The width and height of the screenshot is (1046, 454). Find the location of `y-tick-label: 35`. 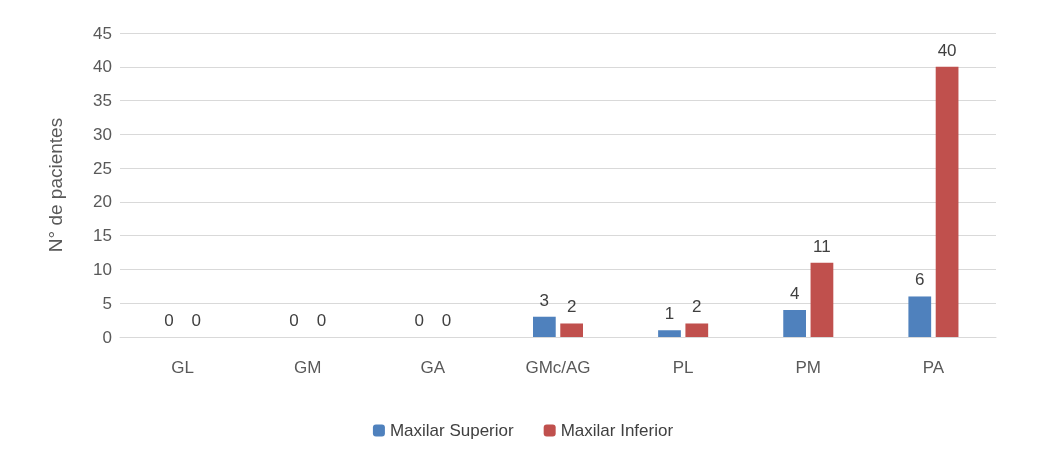

y-tick-label: 35 is located at coordinates (102, 101).